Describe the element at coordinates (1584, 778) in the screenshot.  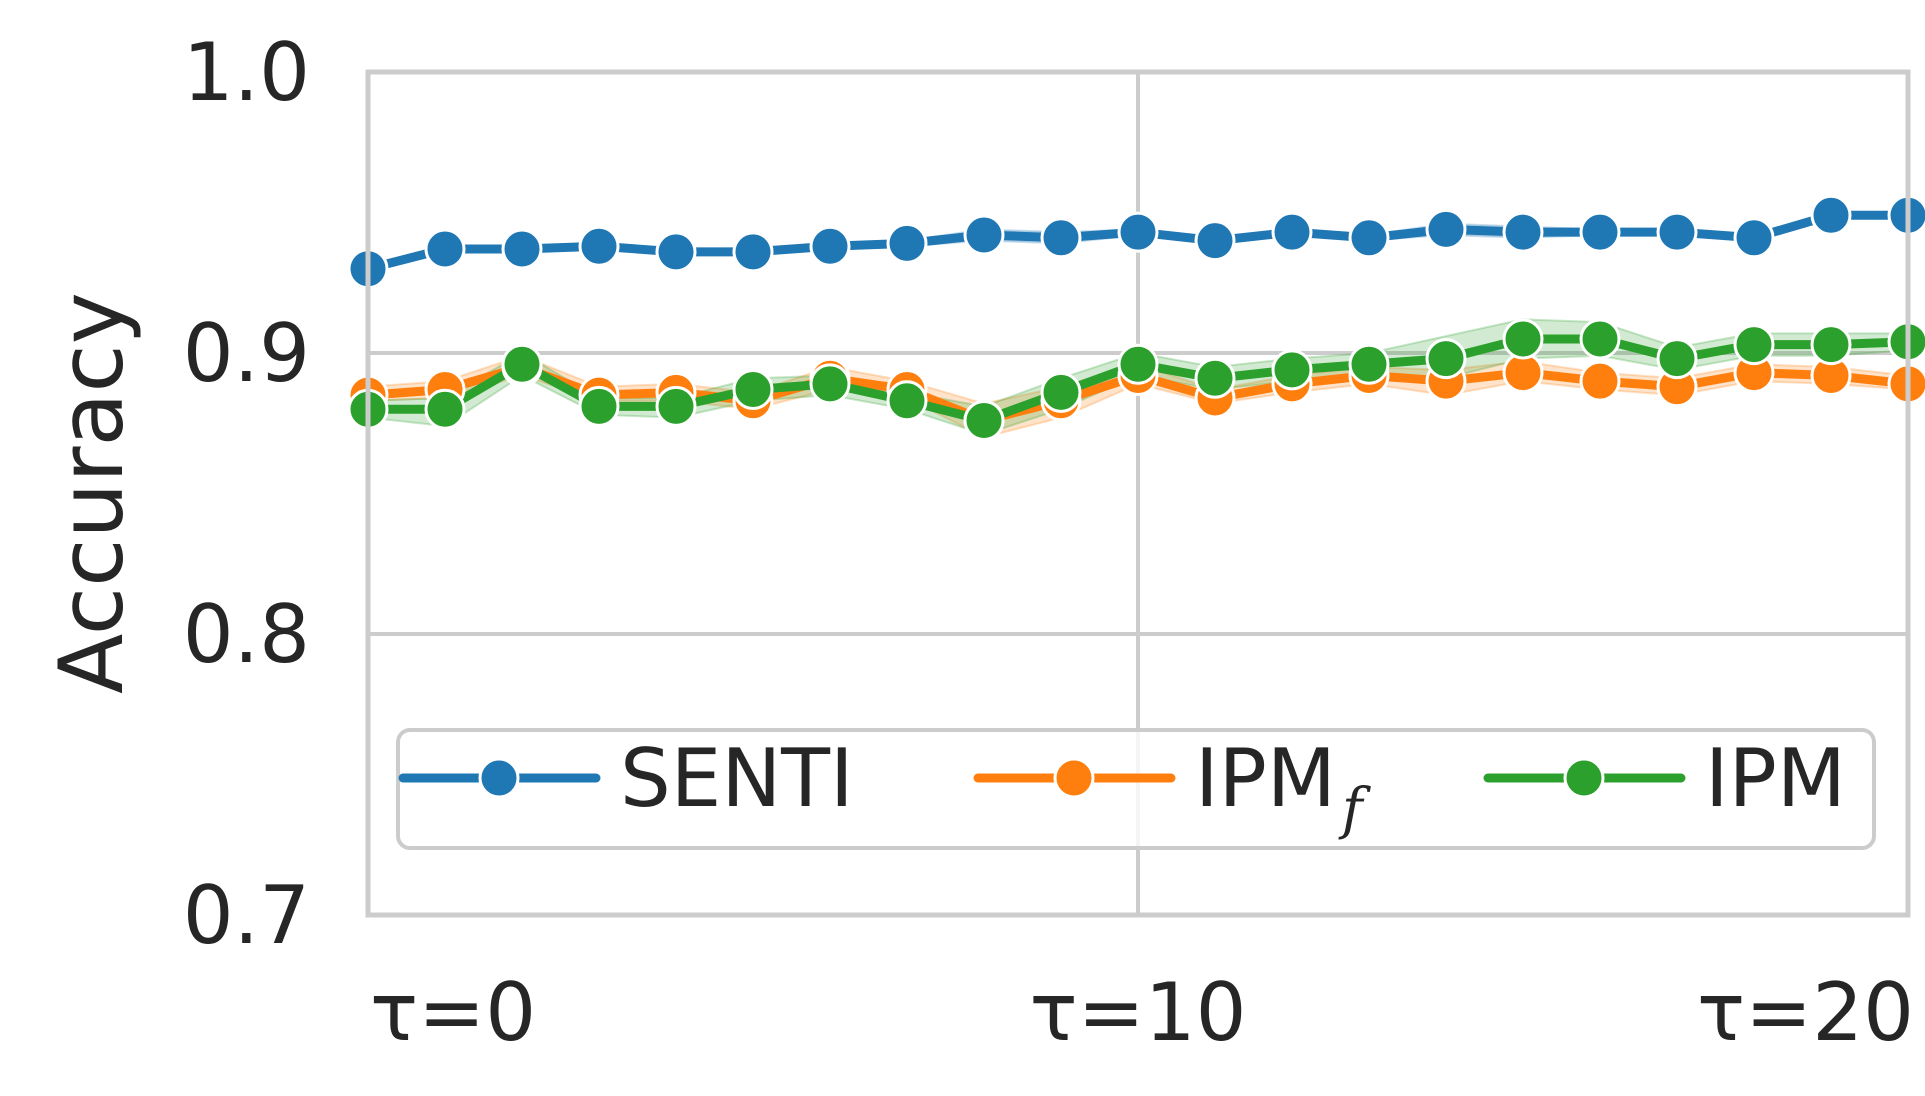
I see `legend-marker-ipm` at that location.